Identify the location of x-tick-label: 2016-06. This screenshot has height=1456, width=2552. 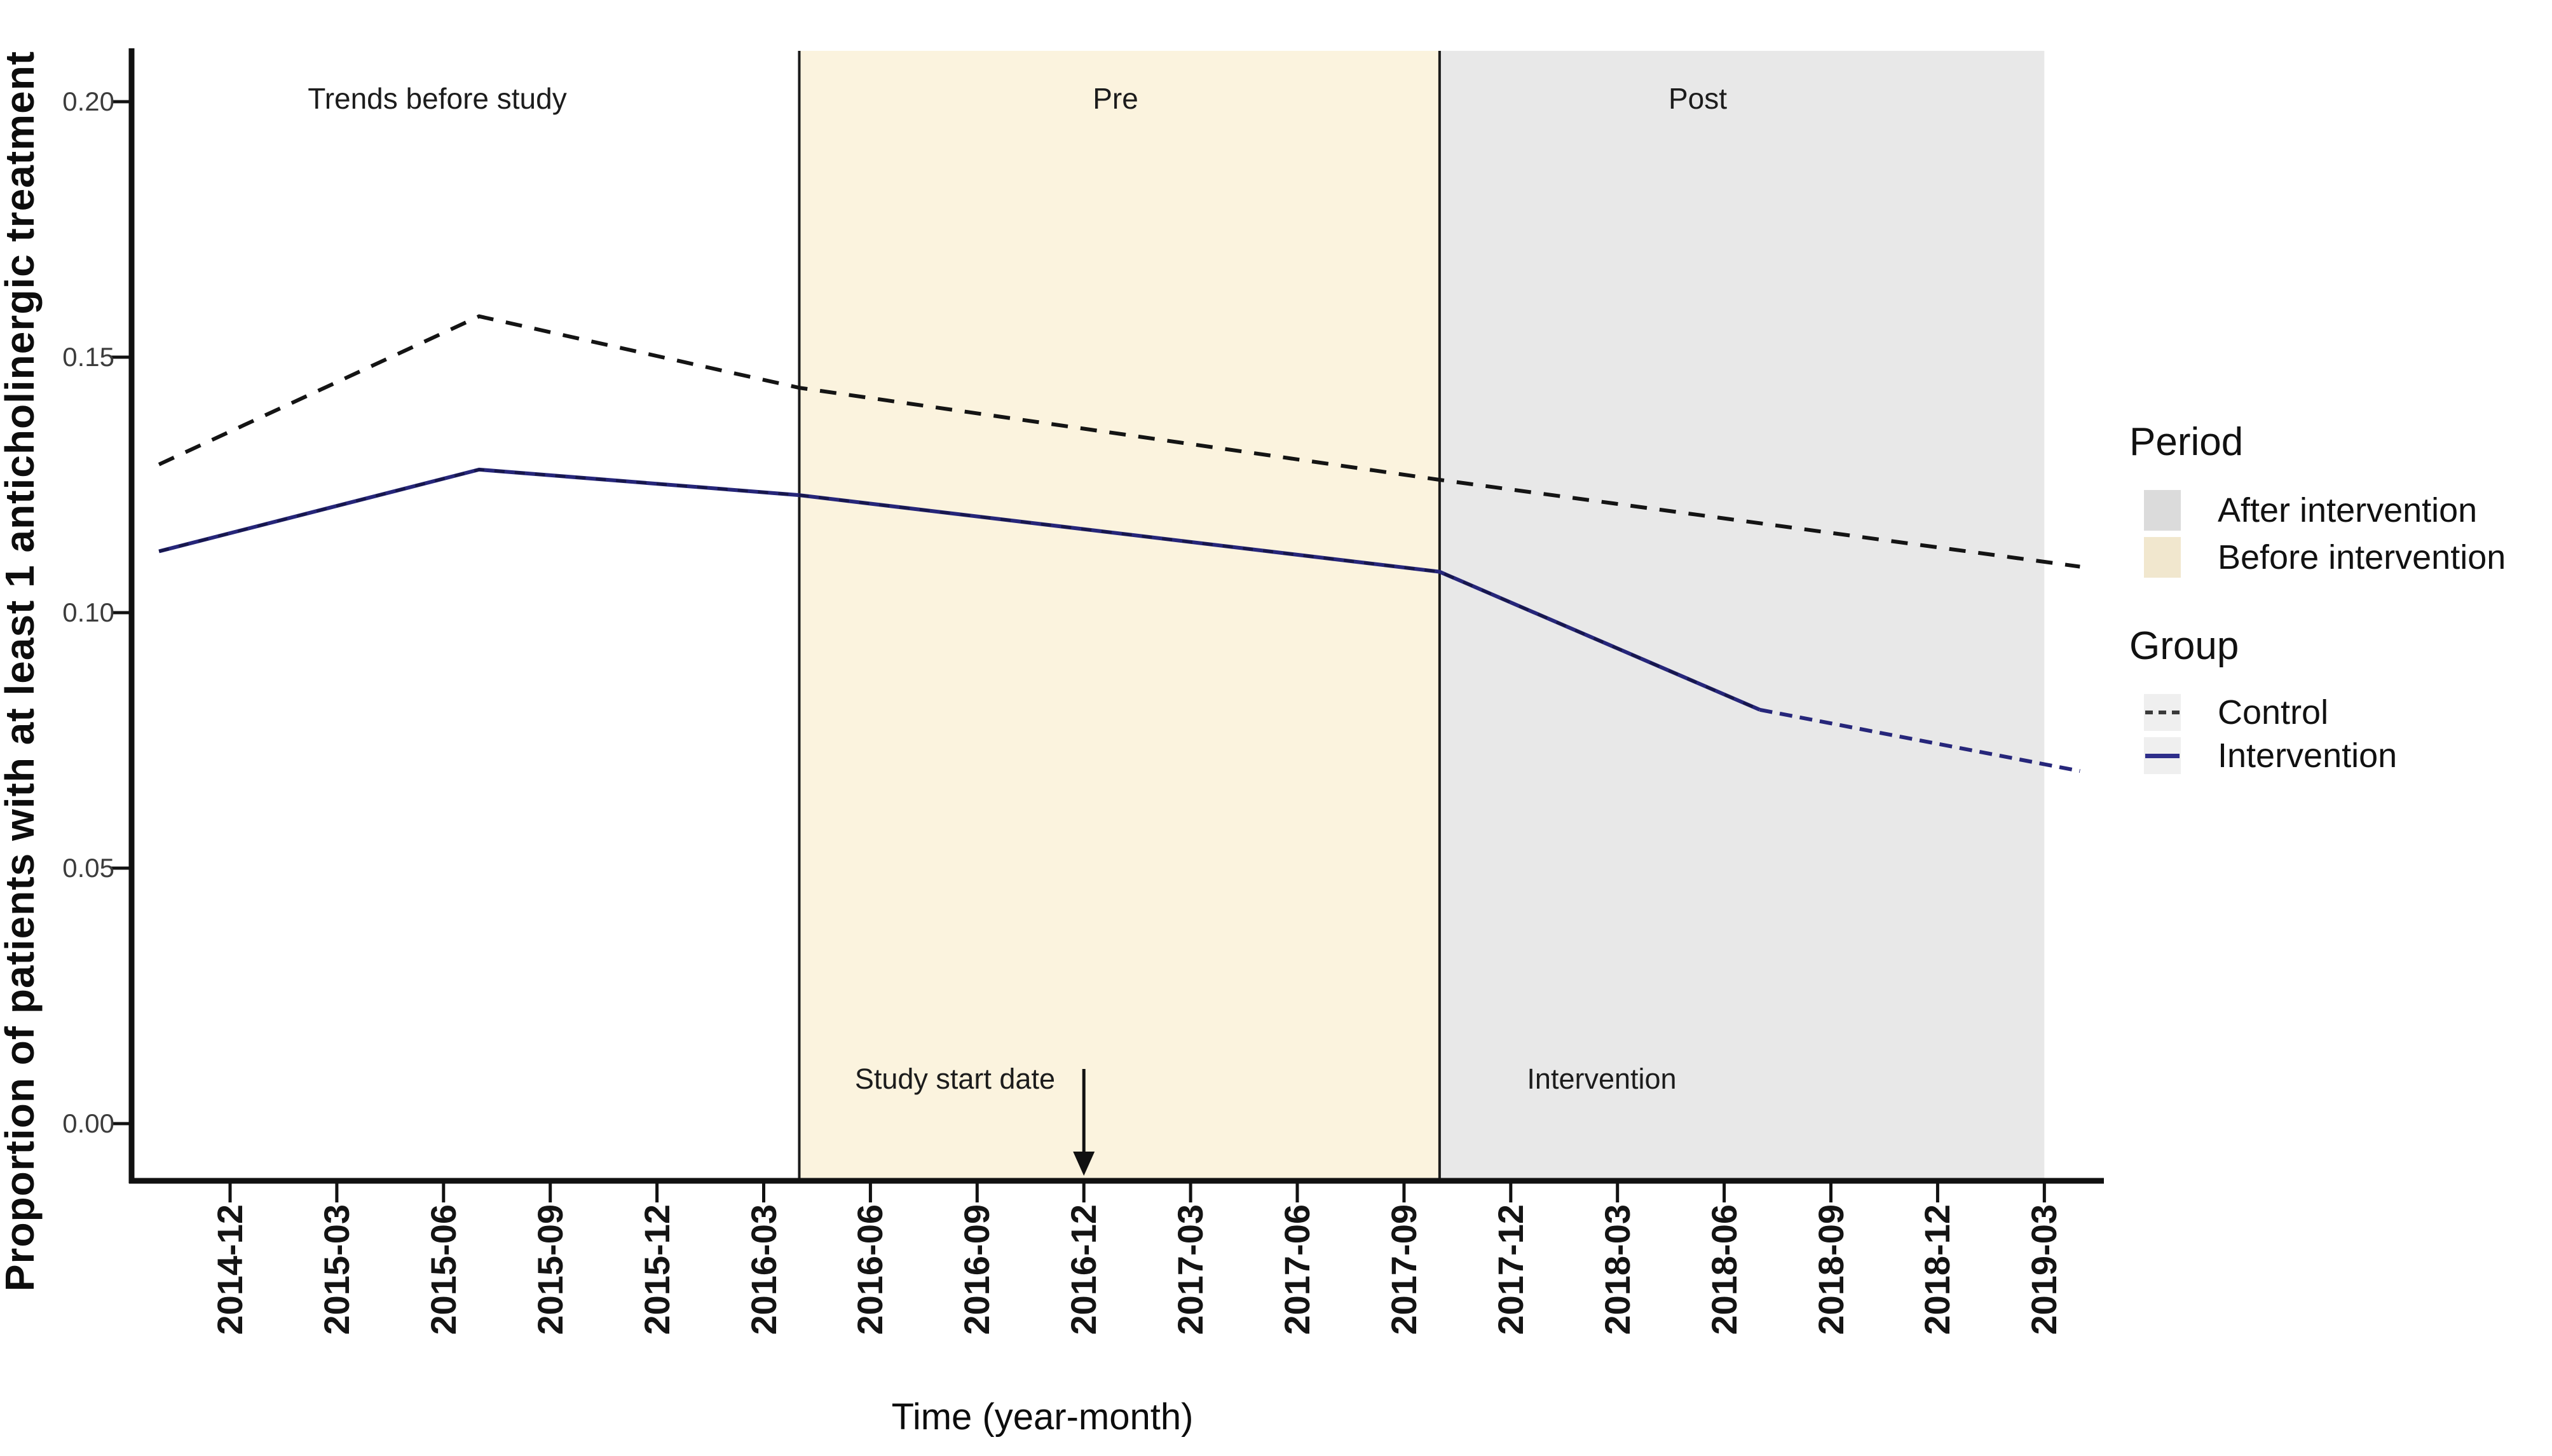
(870, 1269).